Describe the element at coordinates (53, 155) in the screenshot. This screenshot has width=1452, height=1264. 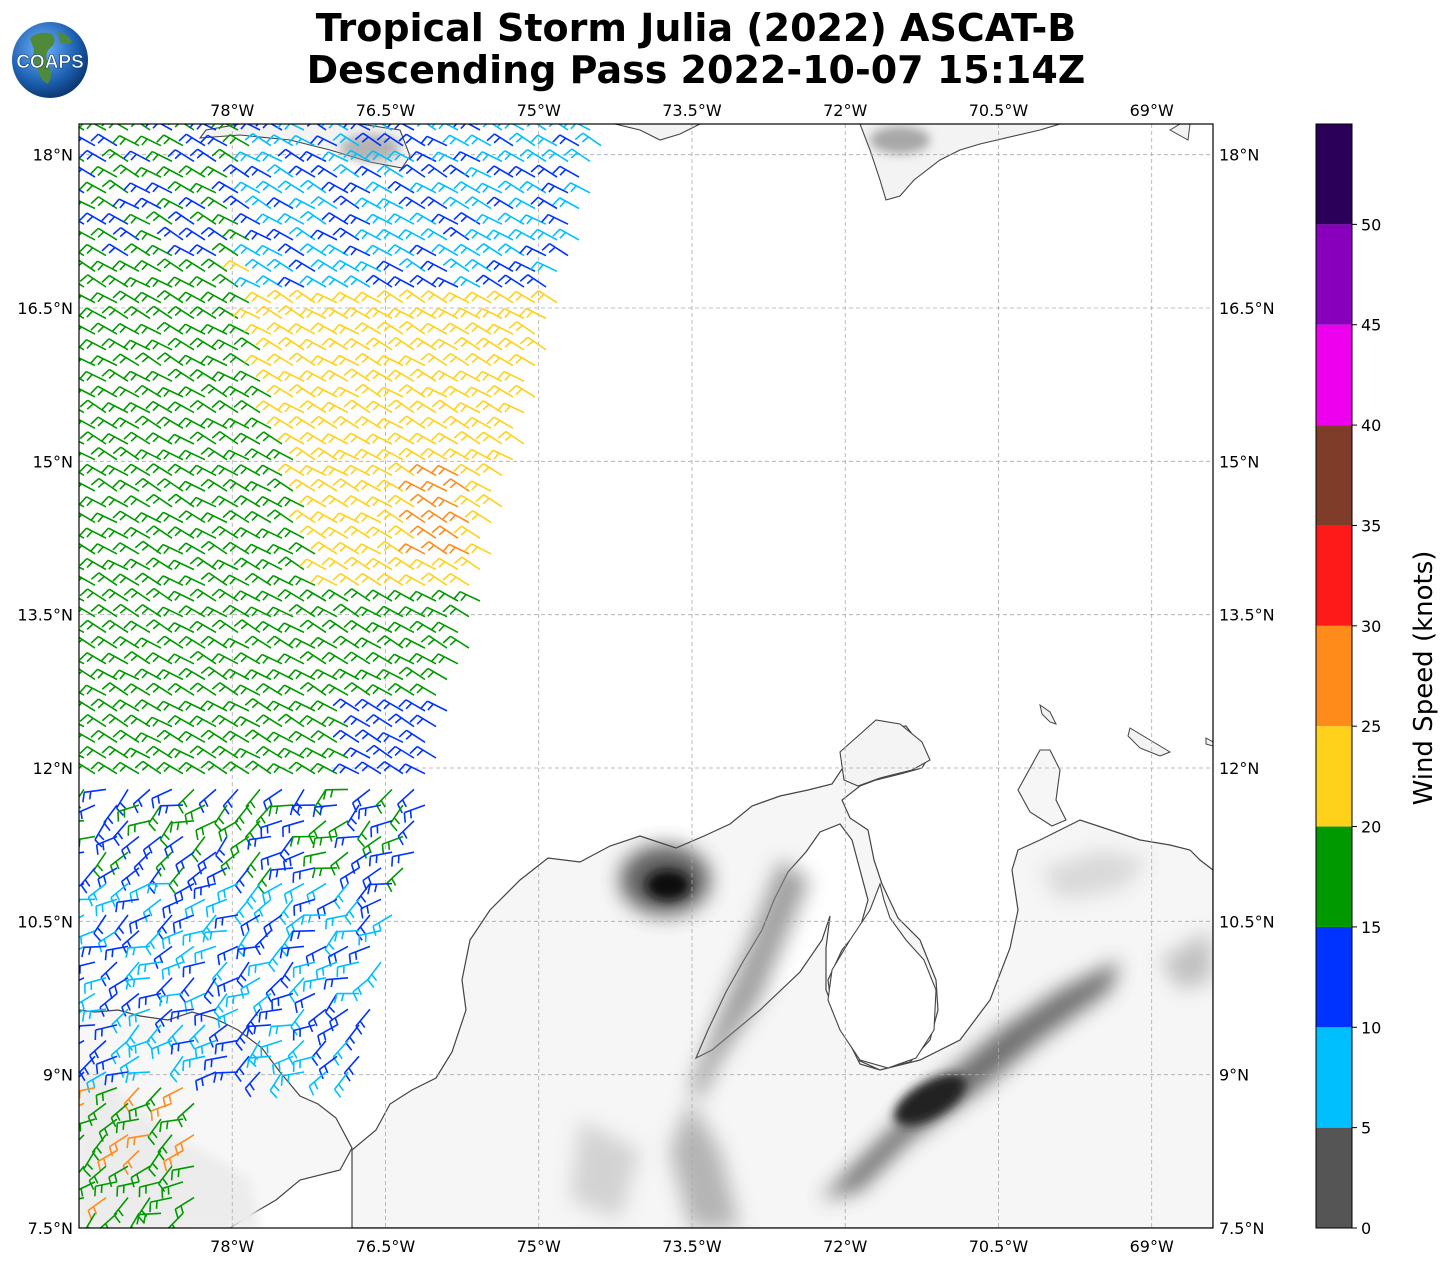
I see `lat-tick-label-left: 18°N` at that location.